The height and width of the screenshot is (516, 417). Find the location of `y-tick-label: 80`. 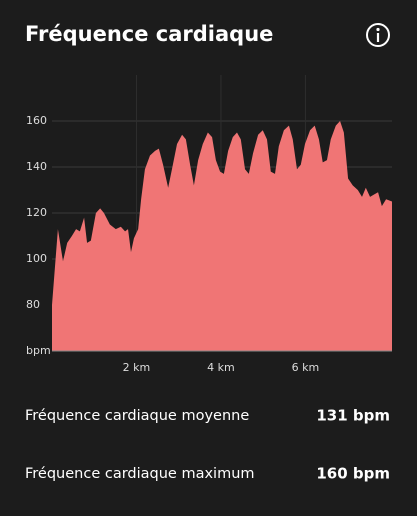

y-tick-label: 80 is located at coordinates (33, 304).